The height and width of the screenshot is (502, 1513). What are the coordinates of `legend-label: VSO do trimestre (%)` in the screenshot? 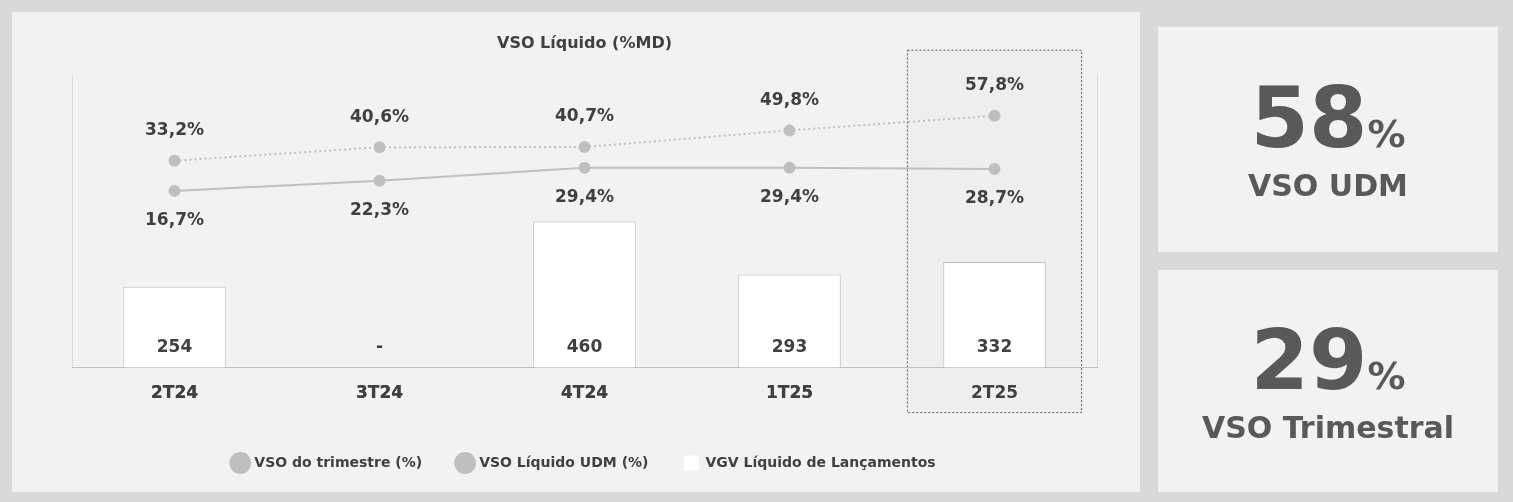 It's located at (338, 461).